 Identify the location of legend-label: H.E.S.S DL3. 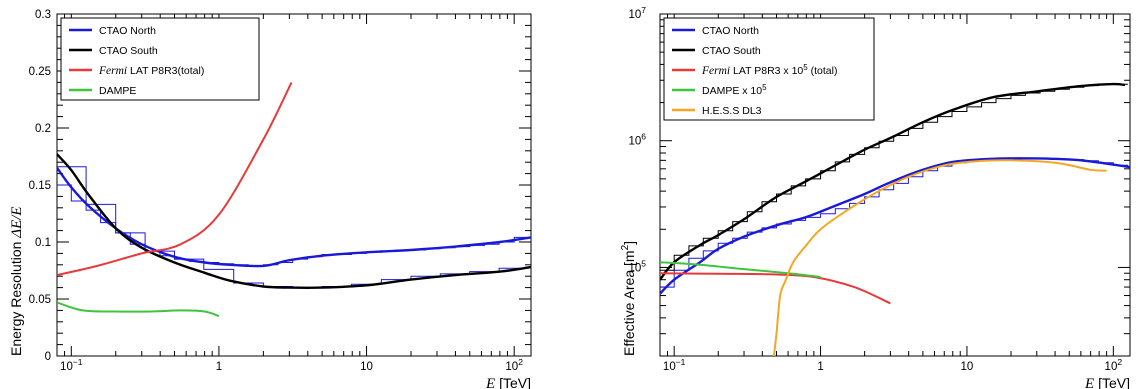
(732, 111).